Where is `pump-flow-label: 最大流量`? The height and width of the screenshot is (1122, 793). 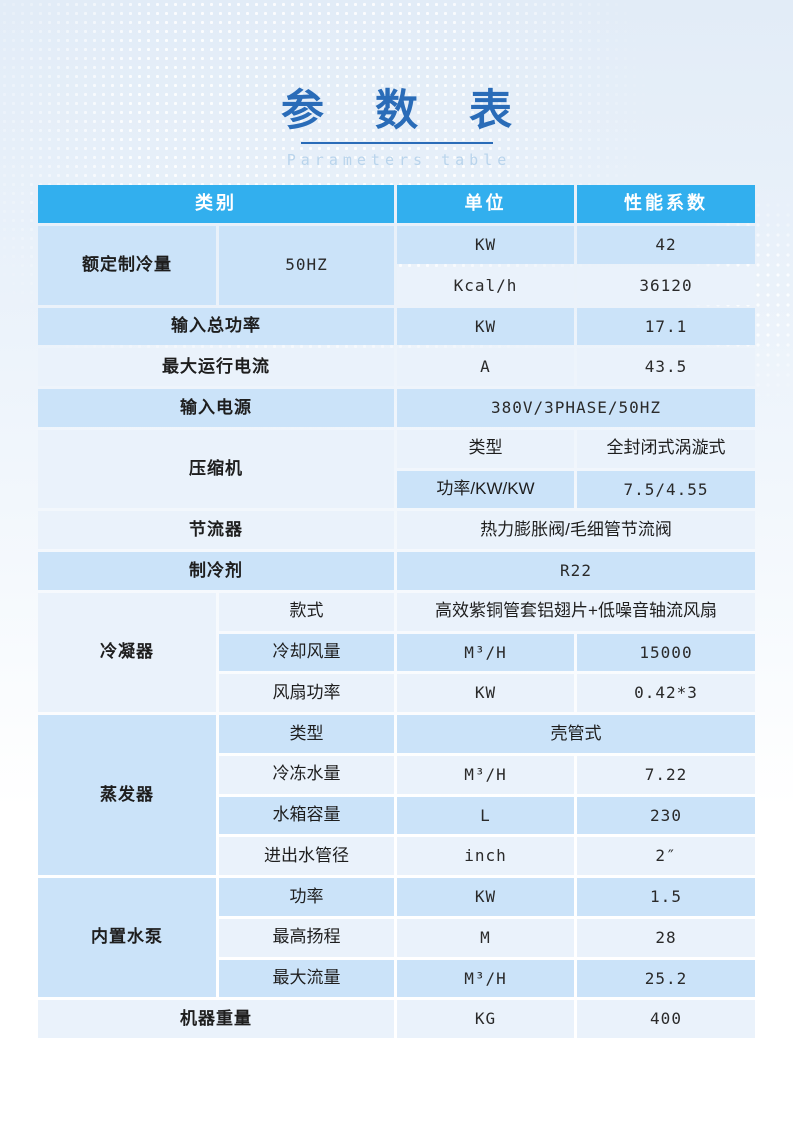
pump-flow-label: 最大流量 is located at coordinates (306, 978).